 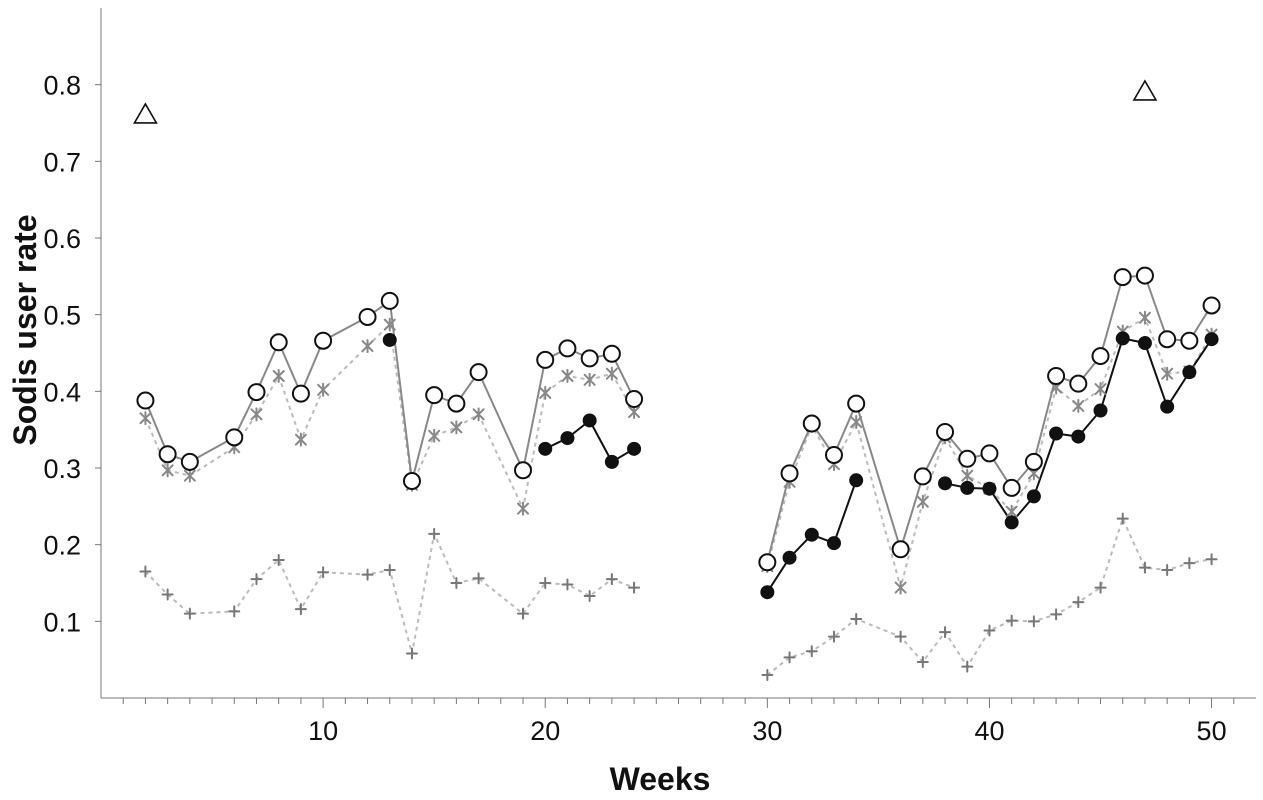 I want to click on y-tick-label: 0.8, so click(x=62, y=86).